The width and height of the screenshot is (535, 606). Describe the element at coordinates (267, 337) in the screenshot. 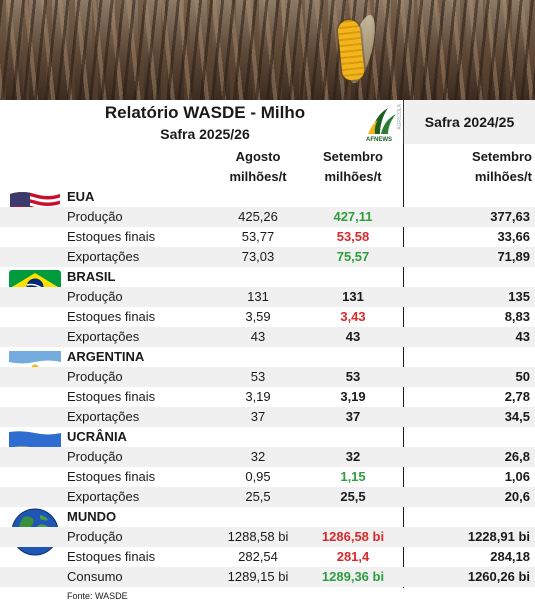

I see `table-row: Exportações 43 43 43` at that location.